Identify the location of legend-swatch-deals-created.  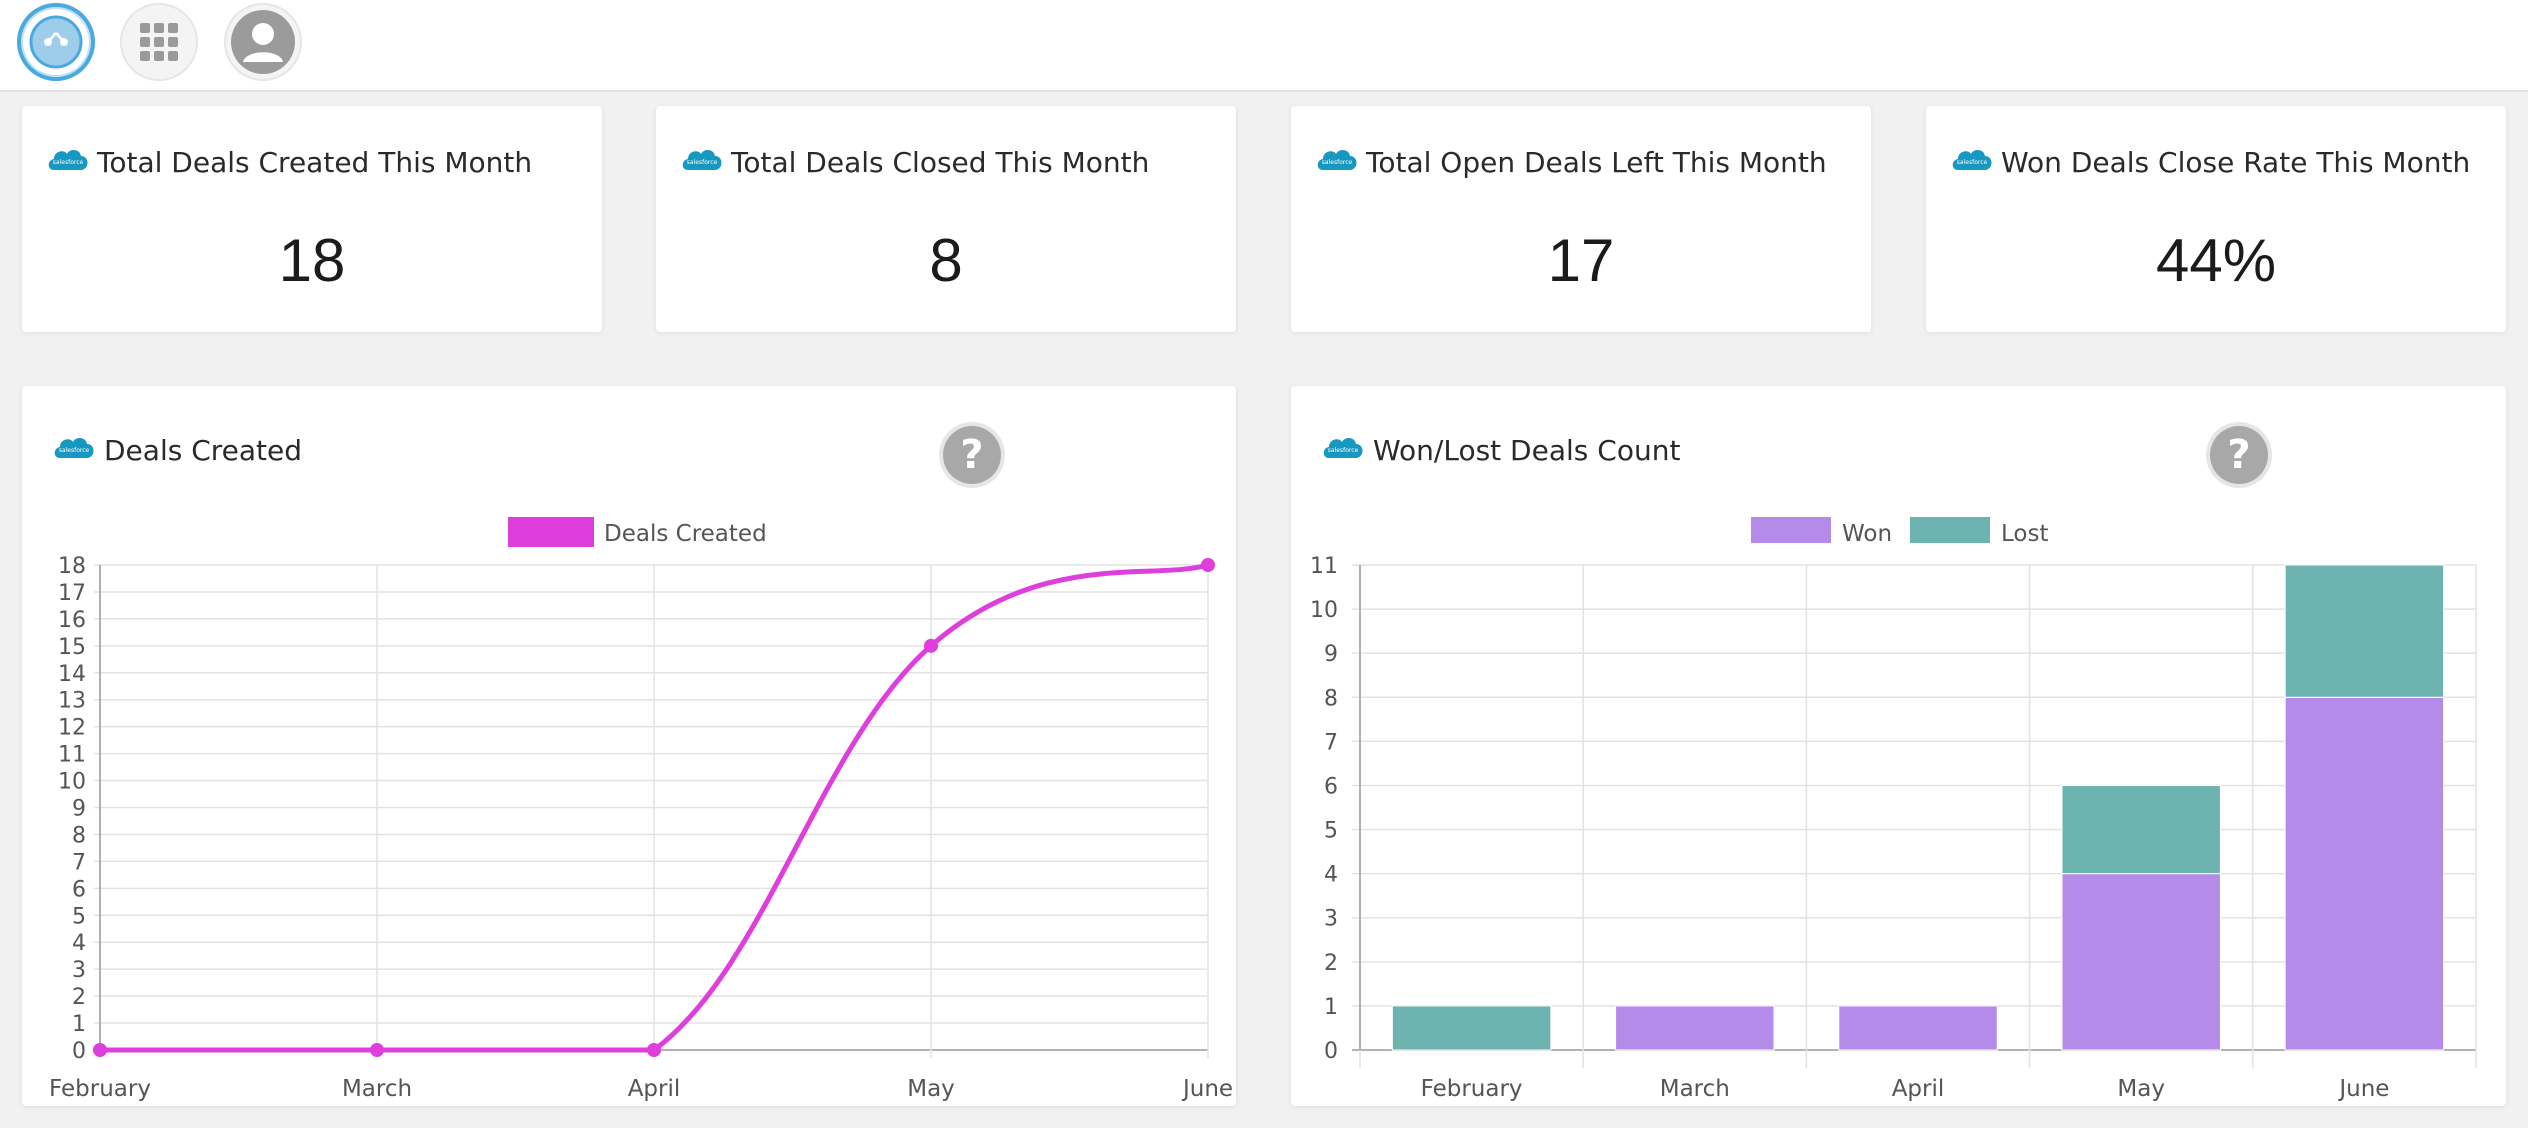
(551, 532).